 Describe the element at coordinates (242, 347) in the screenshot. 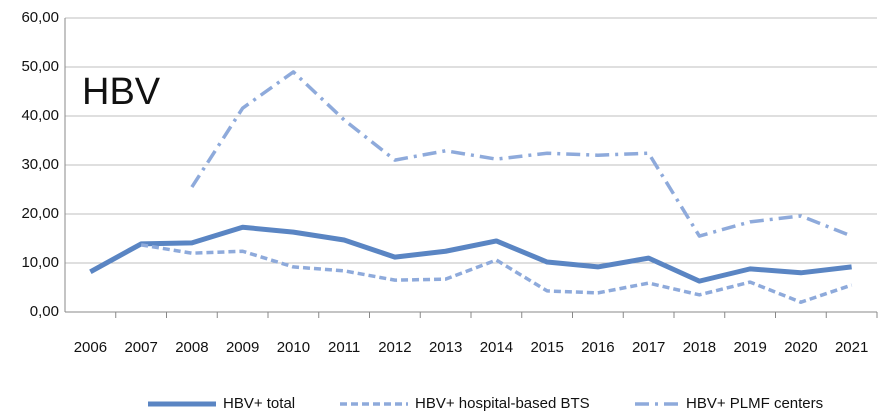

I see `x-tick-label: 2009` at that location.